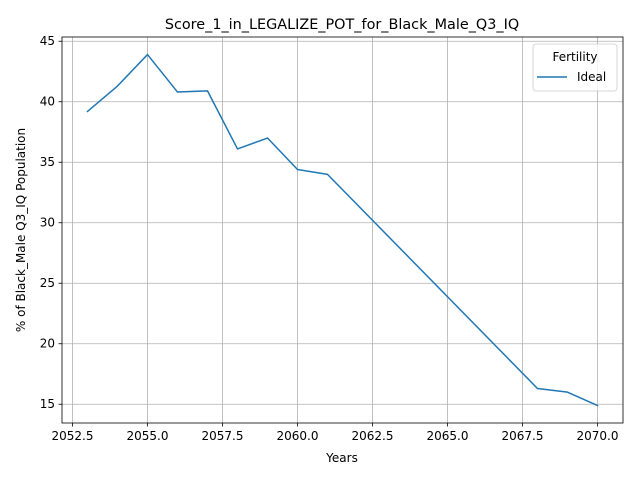 The height and width of the screenshot is (480, 640). What do you see at coordinates (47, 404) in the screenshot?
I see `y-tick-label: 15` at bounding box center [47, 404].